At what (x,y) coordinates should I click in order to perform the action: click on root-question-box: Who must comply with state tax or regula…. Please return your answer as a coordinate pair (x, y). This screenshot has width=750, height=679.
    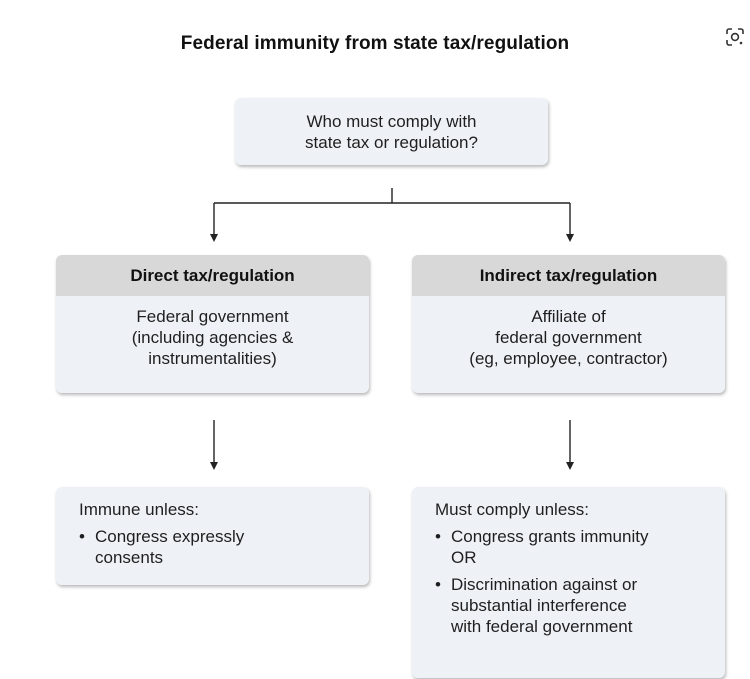
    Looking at the image, I should click on (391, 131).